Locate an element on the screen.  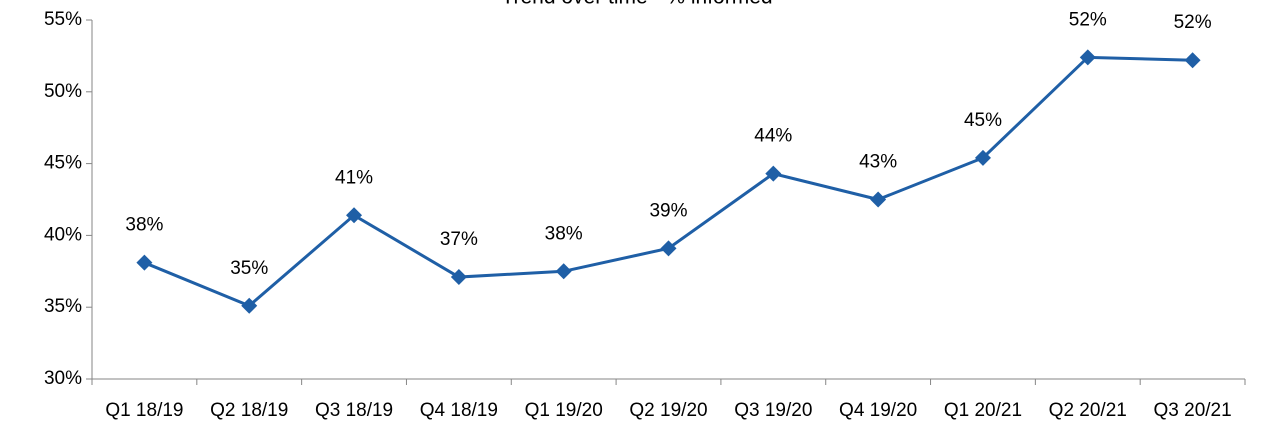
x-tick-label: Q2 18/19 is located at coordinates (249, 410).